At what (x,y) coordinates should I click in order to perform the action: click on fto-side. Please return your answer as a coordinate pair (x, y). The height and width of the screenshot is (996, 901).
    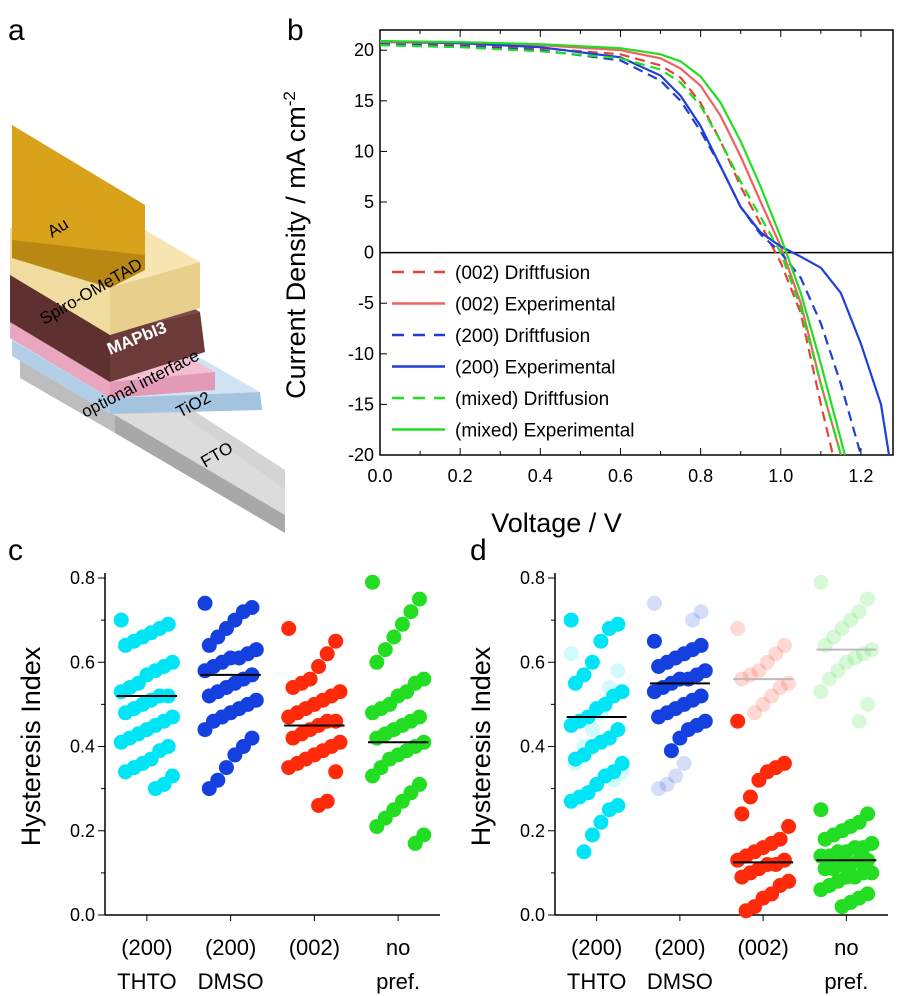
    Looking at the image, I should click on (200, 474).